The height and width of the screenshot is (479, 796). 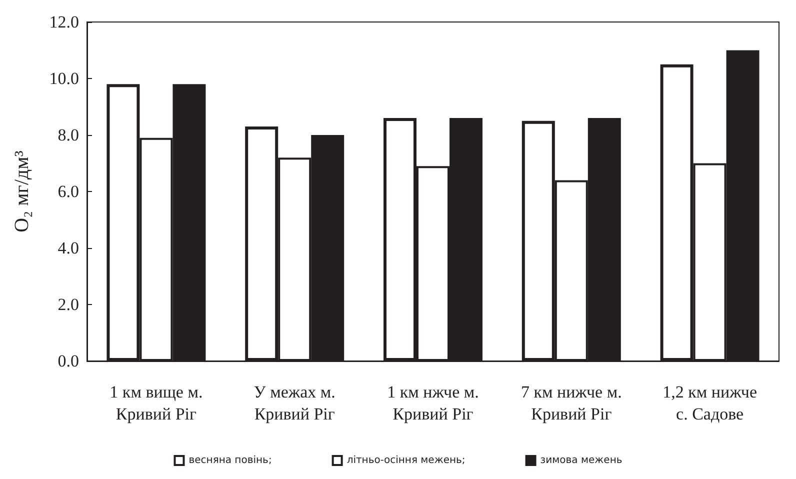 What do you see at coordinates (22, 191) in the screenshot?
I see `y-axis-title: O₂ мг/дм³` at bounding box center [22, 191].